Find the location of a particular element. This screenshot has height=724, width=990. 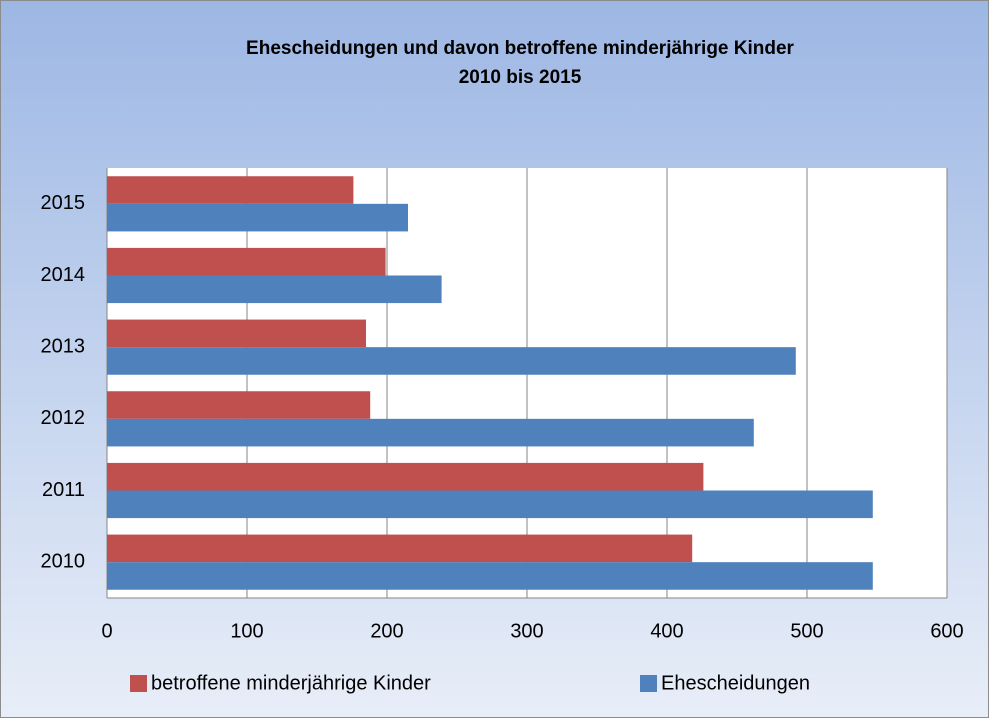

x-tick-label: 300 is located at coordinates (526, 631).